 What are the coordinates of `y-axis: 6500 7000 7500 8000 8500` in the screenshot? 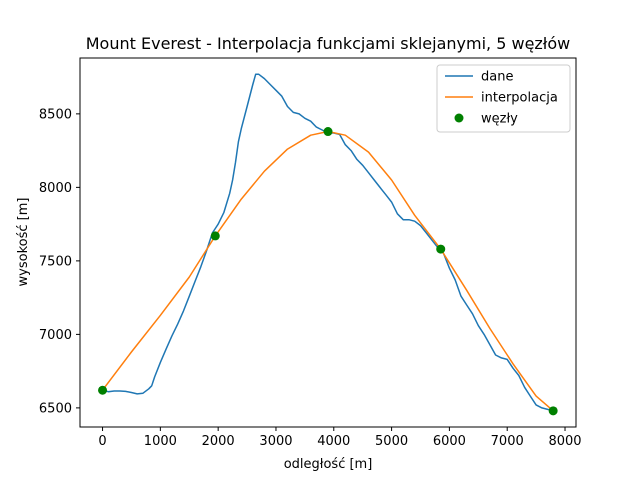 It's located at (59, 261).